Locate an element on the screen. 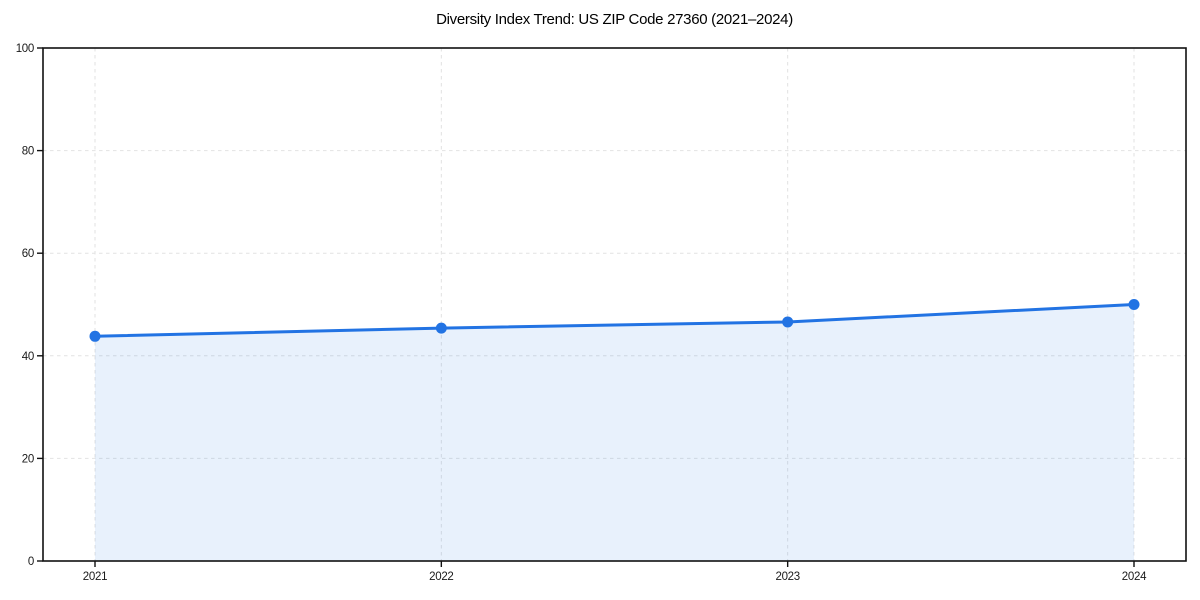  y-tick-label: 60 is located at coordinates (28, 254).